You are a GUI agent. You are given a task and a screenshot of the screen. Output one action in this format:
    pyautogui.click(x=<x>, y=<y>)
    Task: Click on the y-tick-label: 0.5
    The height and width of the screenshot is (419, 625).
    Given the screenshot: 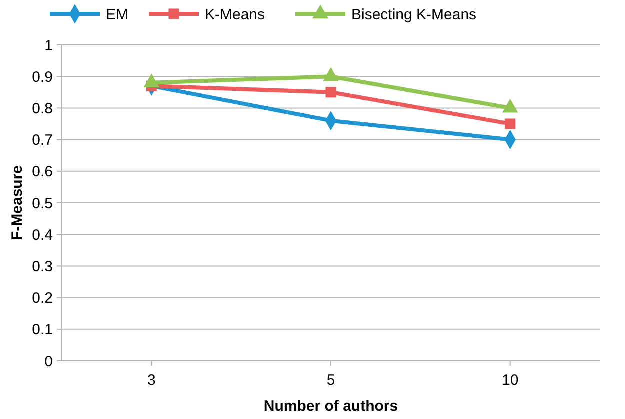 What is the action you would take?
    pyautogui.click(x=42, y=203)
    